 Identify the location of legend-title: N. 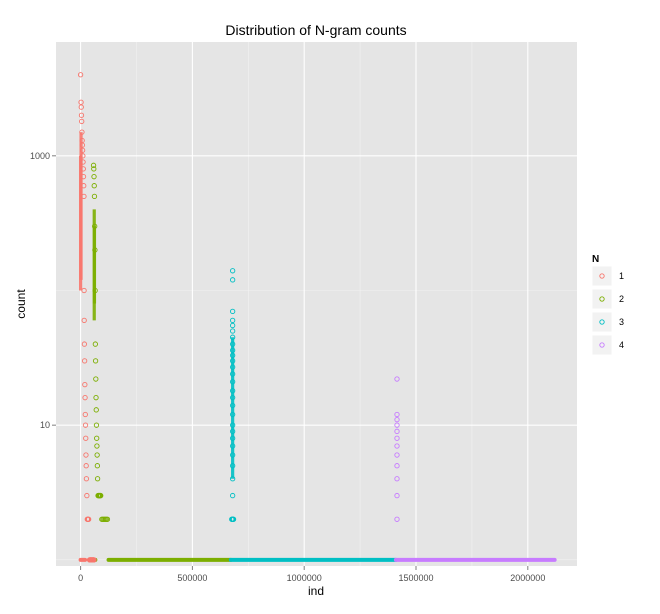
(595, 259).